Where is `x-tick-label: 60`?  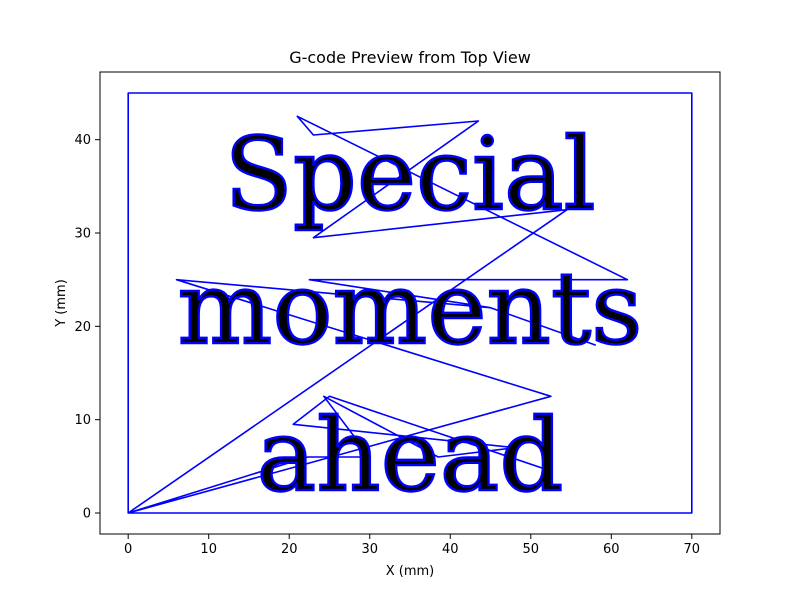 x-tick-label: 60 is located at coordinates (611, 549).